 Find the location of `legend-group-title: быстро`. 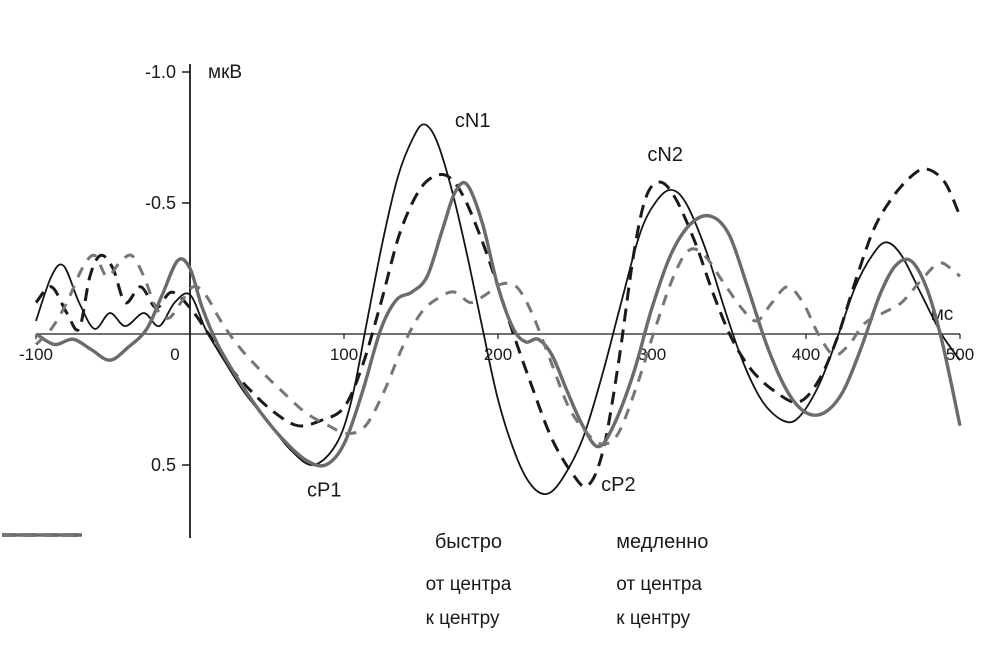

legend-group-title: быстро is located at coordinates (468, 542).